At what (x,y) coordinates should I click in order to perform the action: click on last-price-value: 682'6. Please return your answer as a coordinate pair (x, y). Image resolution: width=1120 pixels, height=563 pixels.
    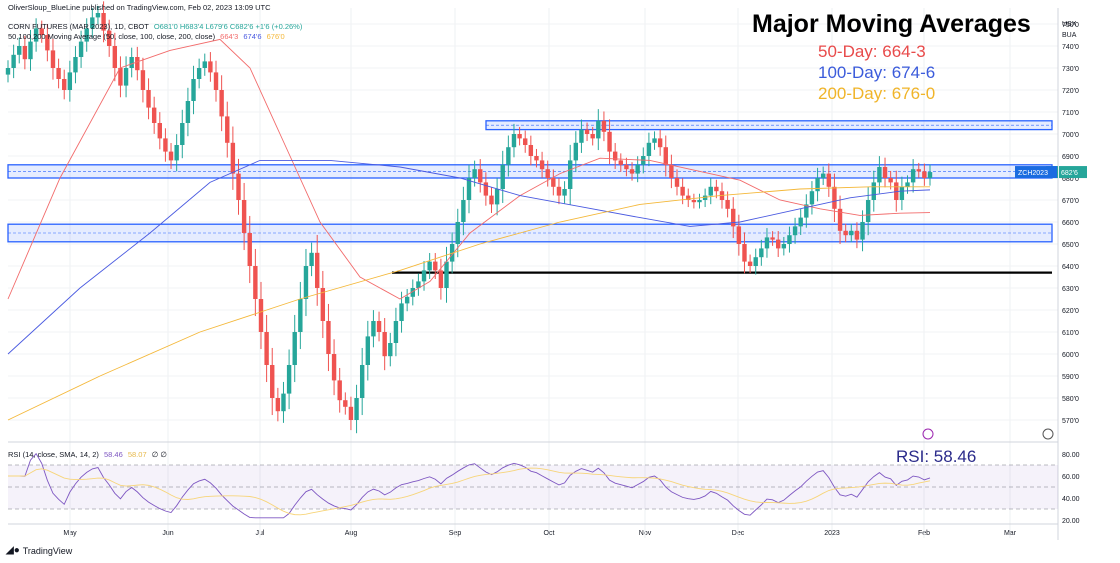
    Looking at the image, I should click on (1069, 173).